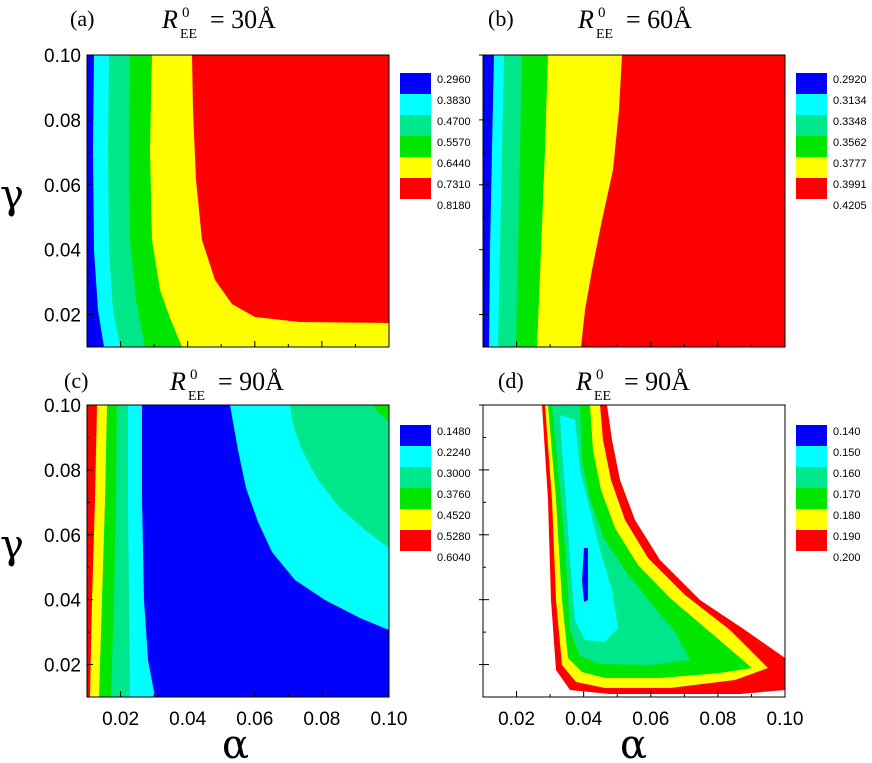 Image resolution: width=872 pixels, height=763 pixels. What do you see at coordinates (92, 551) in the screenshot?
I see `panel-c-band-red` at bounding box center [92, 551].